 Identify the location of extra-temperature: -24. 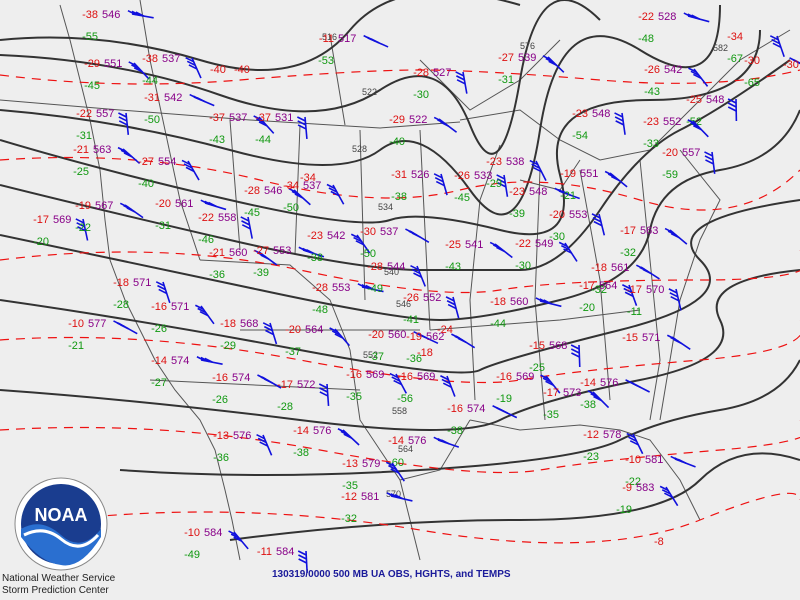
(445, 330).